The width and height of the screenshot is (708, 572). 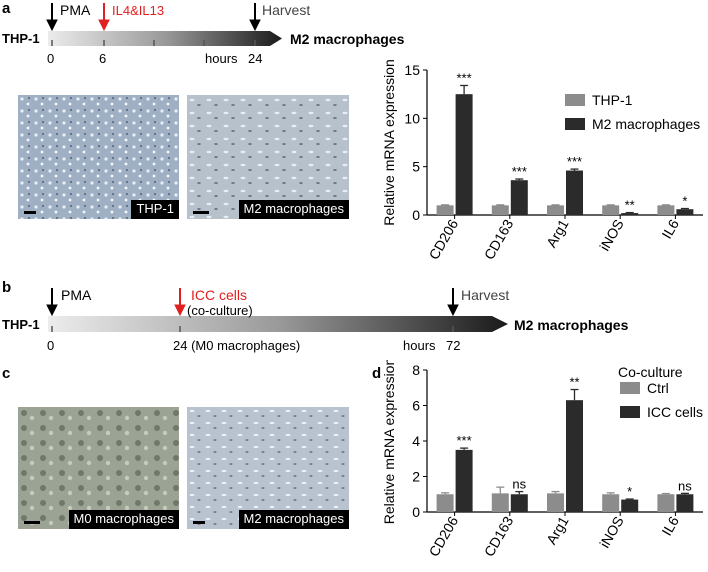 What do you see at coordinates (123, 519) in the screenshot?
I see `photo-label: M0 macrophages` at bounding box center [123, 519].